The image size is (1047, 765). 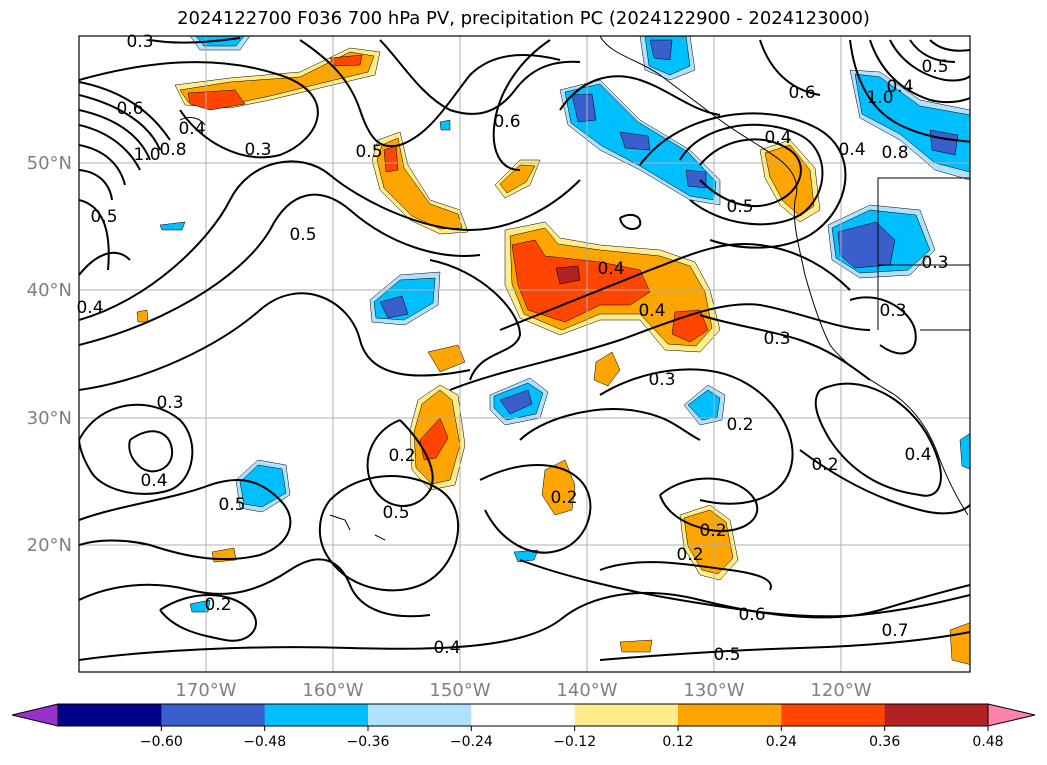 I want to click on contour-label: 0.7, so click(x=894, y=631).